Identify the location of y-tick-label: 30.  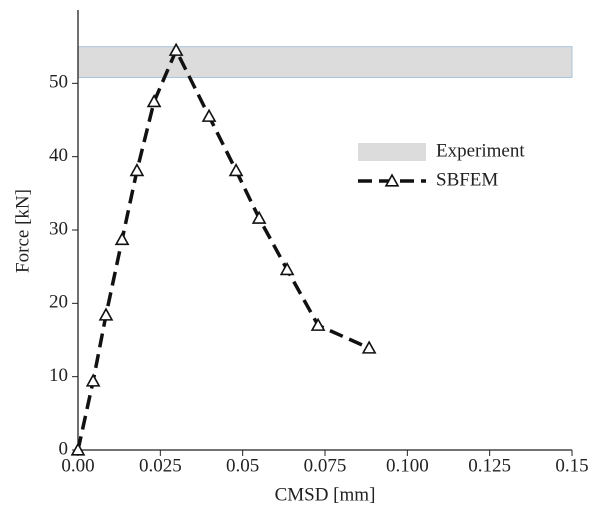
(58, 228).